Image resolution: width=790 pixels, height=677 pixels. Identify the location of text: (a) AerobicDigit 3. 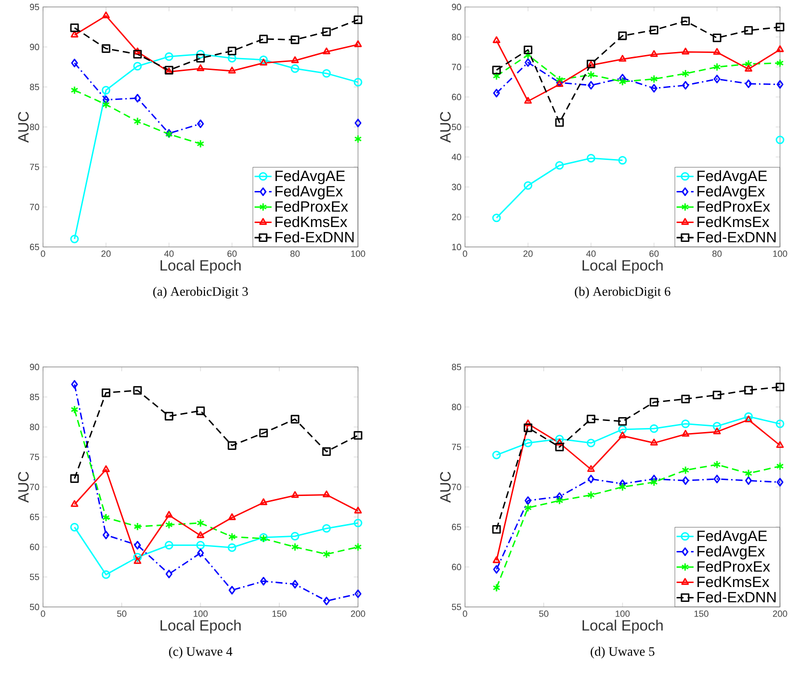
(200, 292).